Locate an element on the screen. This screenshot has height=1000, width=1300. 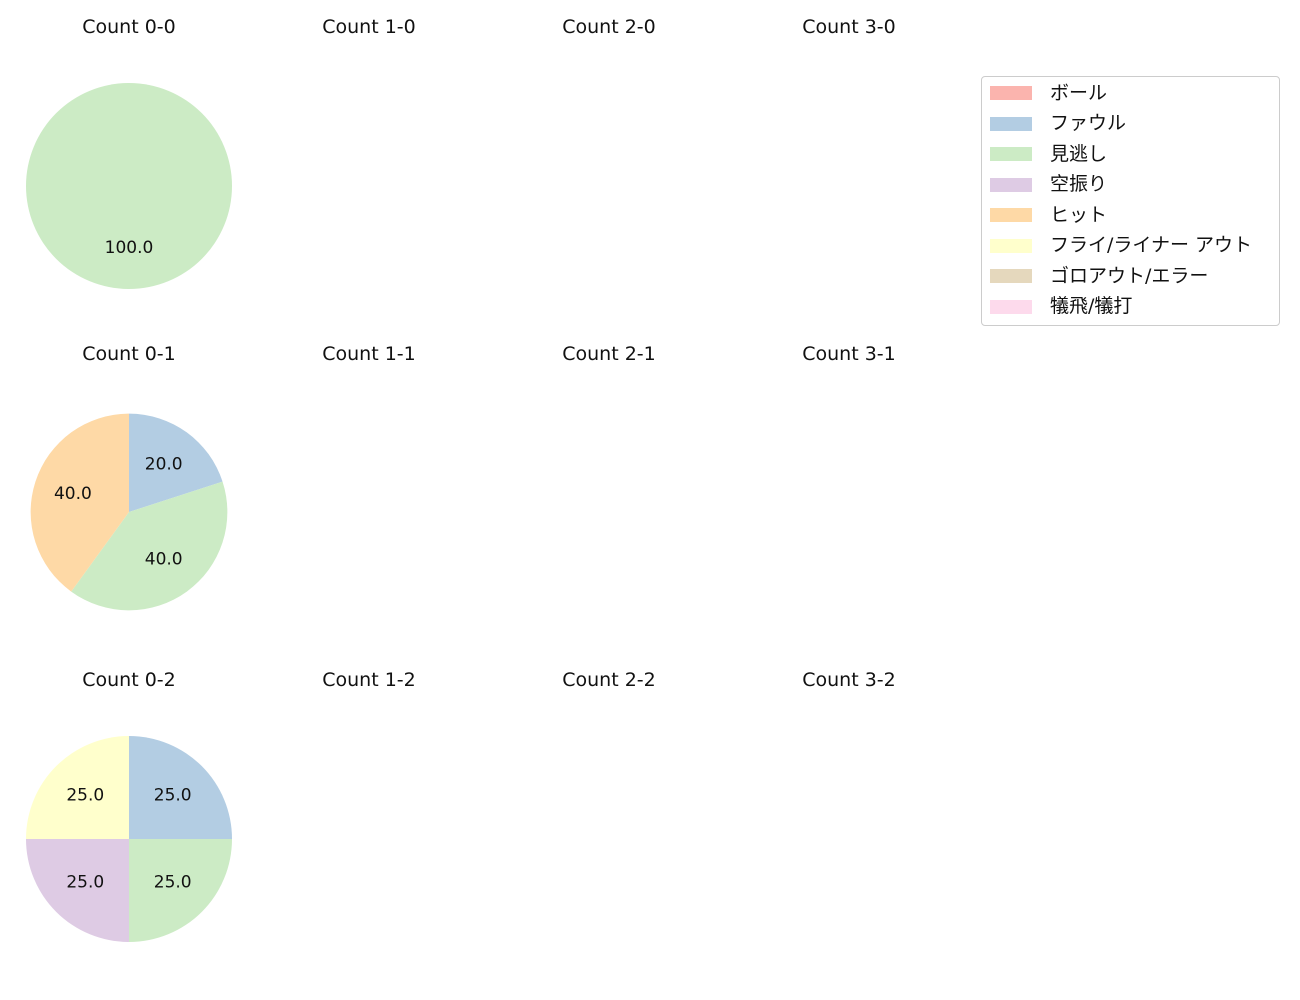
legend-label: ボール is located at coordinates (1079, 92).